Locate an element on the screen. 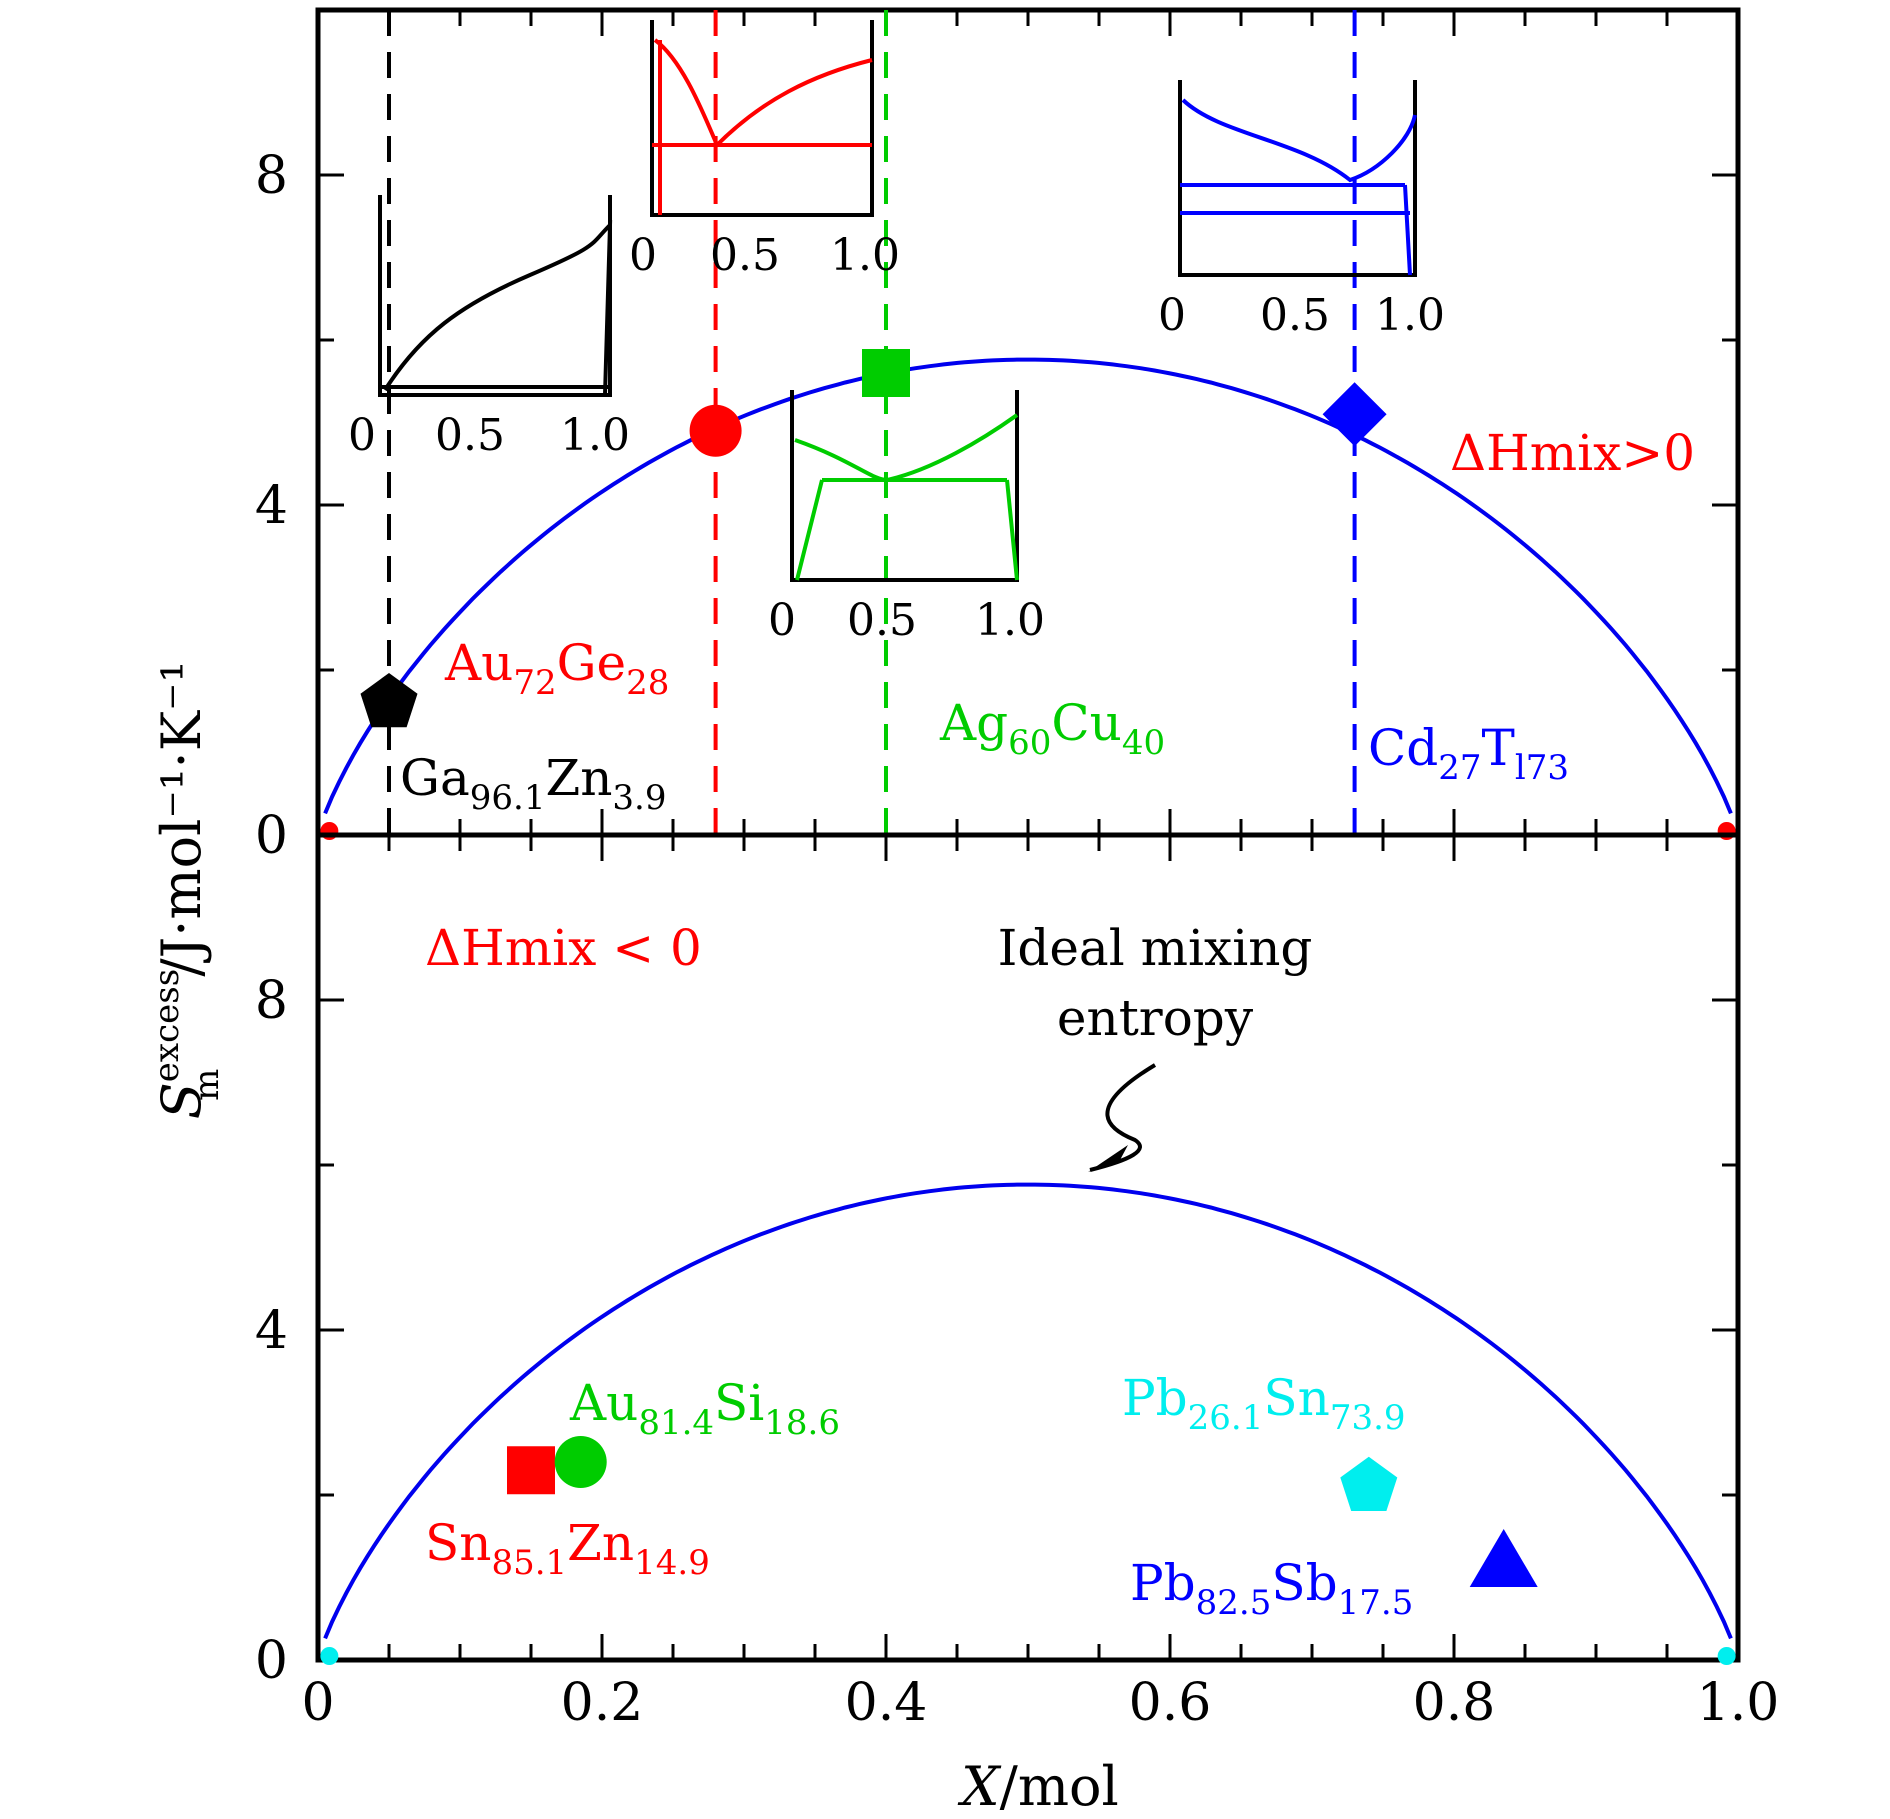  compound-label: Ag60Cu40 is located at coordinates (1052, 728).